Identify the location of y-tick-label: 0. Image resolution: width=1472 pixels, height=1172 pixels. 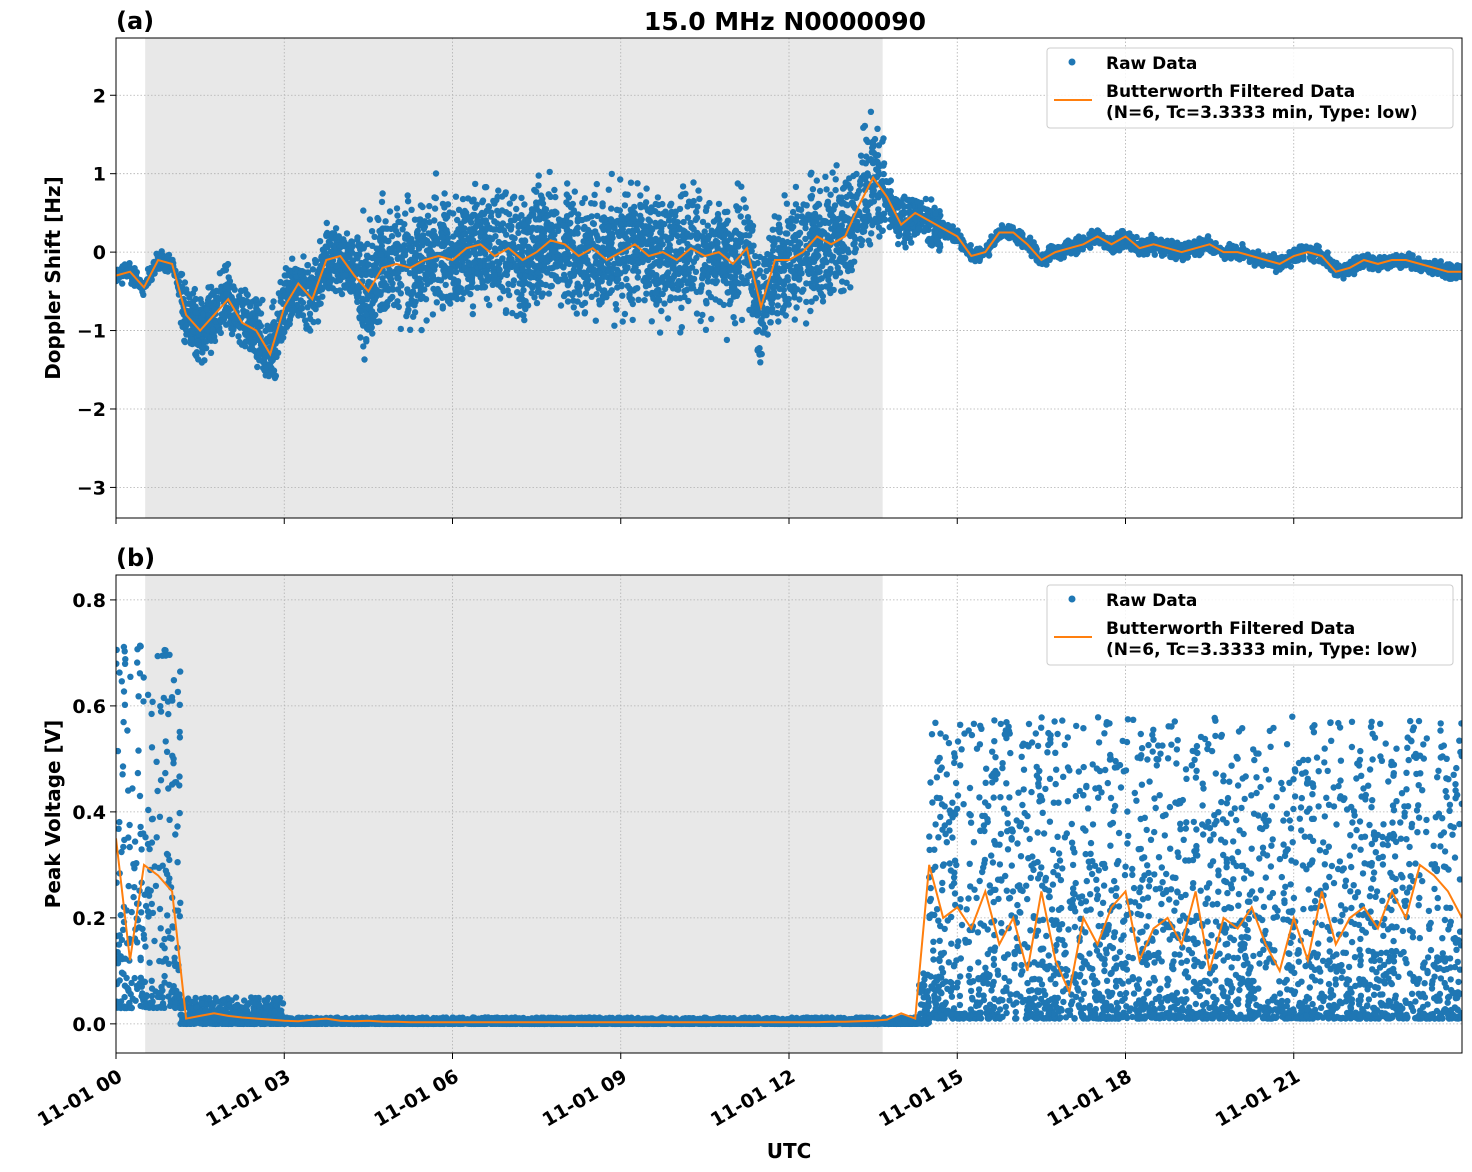
(99, 253).